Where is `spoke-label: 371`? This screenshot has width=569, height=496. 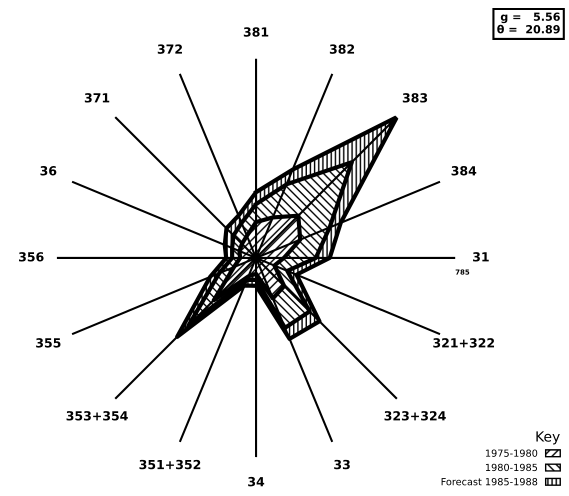 spoke-label: 371 is located at coordinates (97, 98).